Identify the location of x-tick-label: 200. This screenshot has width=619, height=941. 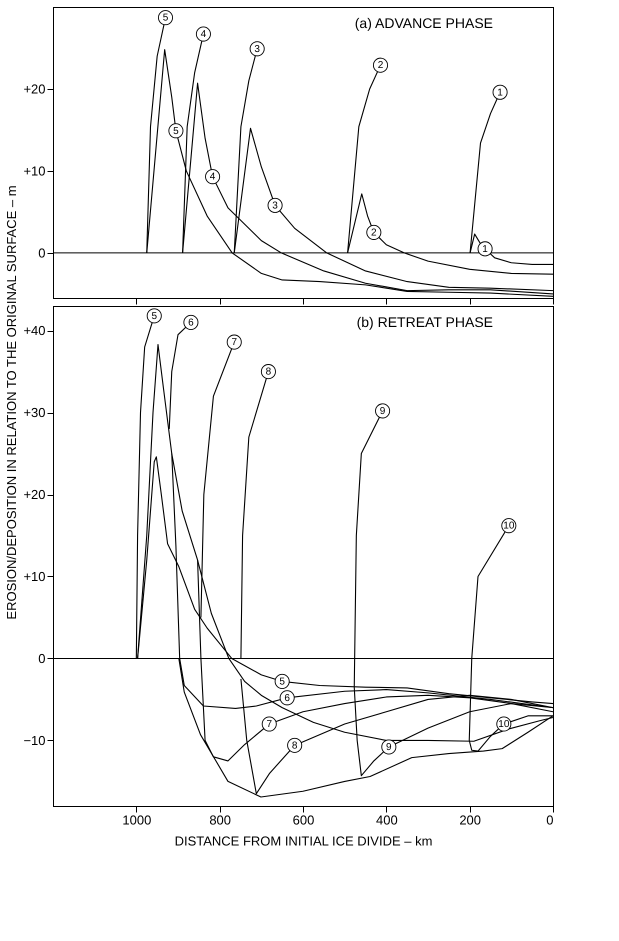
(470, 820).